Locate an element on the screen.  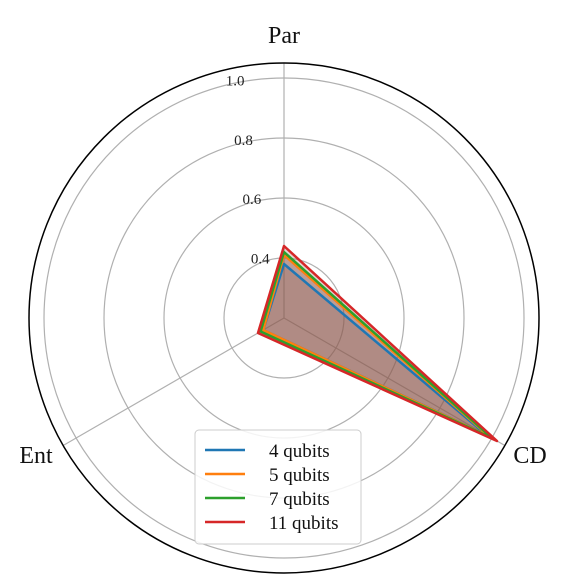
series-line-5-qubits is located at coordinates (376, 345).